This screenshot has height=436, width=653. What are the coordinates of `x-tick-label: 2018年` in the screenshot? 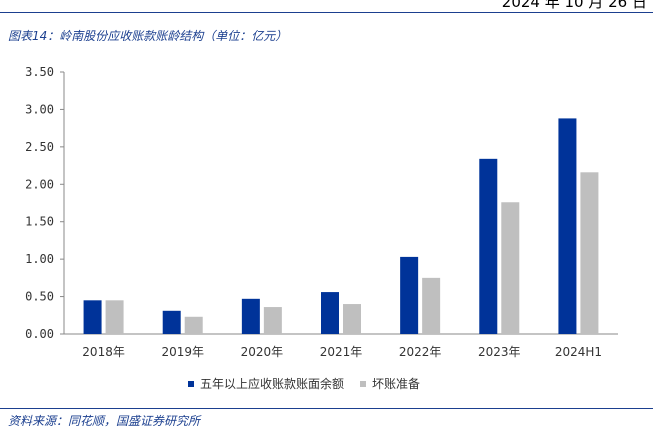 It's located at (103, 352).